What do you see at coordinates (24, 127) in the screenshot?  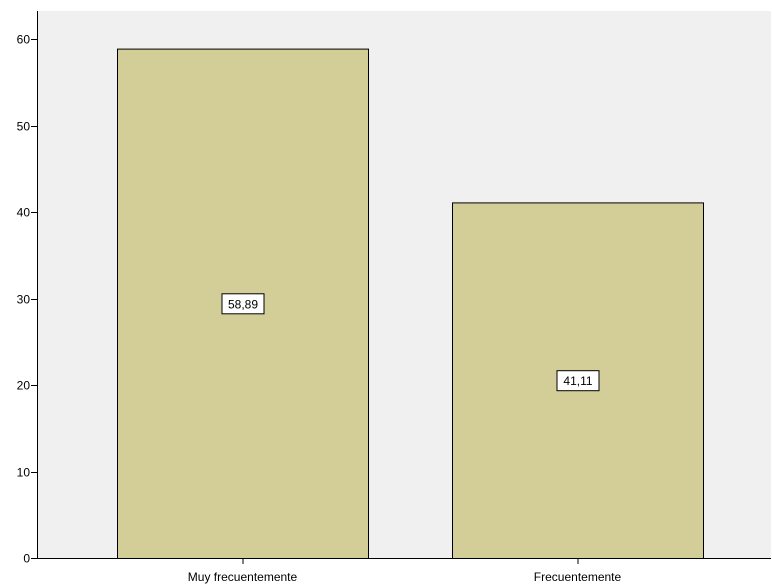 I see `y-tick-label-50: 50` at bounding box center [24, 127].